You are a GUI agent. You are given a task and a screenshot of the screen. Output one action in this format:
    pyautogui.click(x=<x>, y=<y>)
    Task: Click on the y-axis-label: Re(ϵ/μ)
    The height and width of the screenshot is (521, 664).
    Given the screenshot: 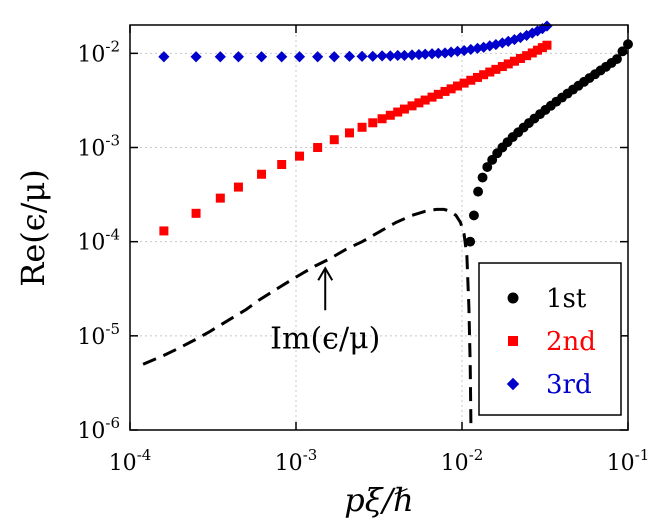 What is the action you would take?
    pyautogui.click(x=33, y=228)
    